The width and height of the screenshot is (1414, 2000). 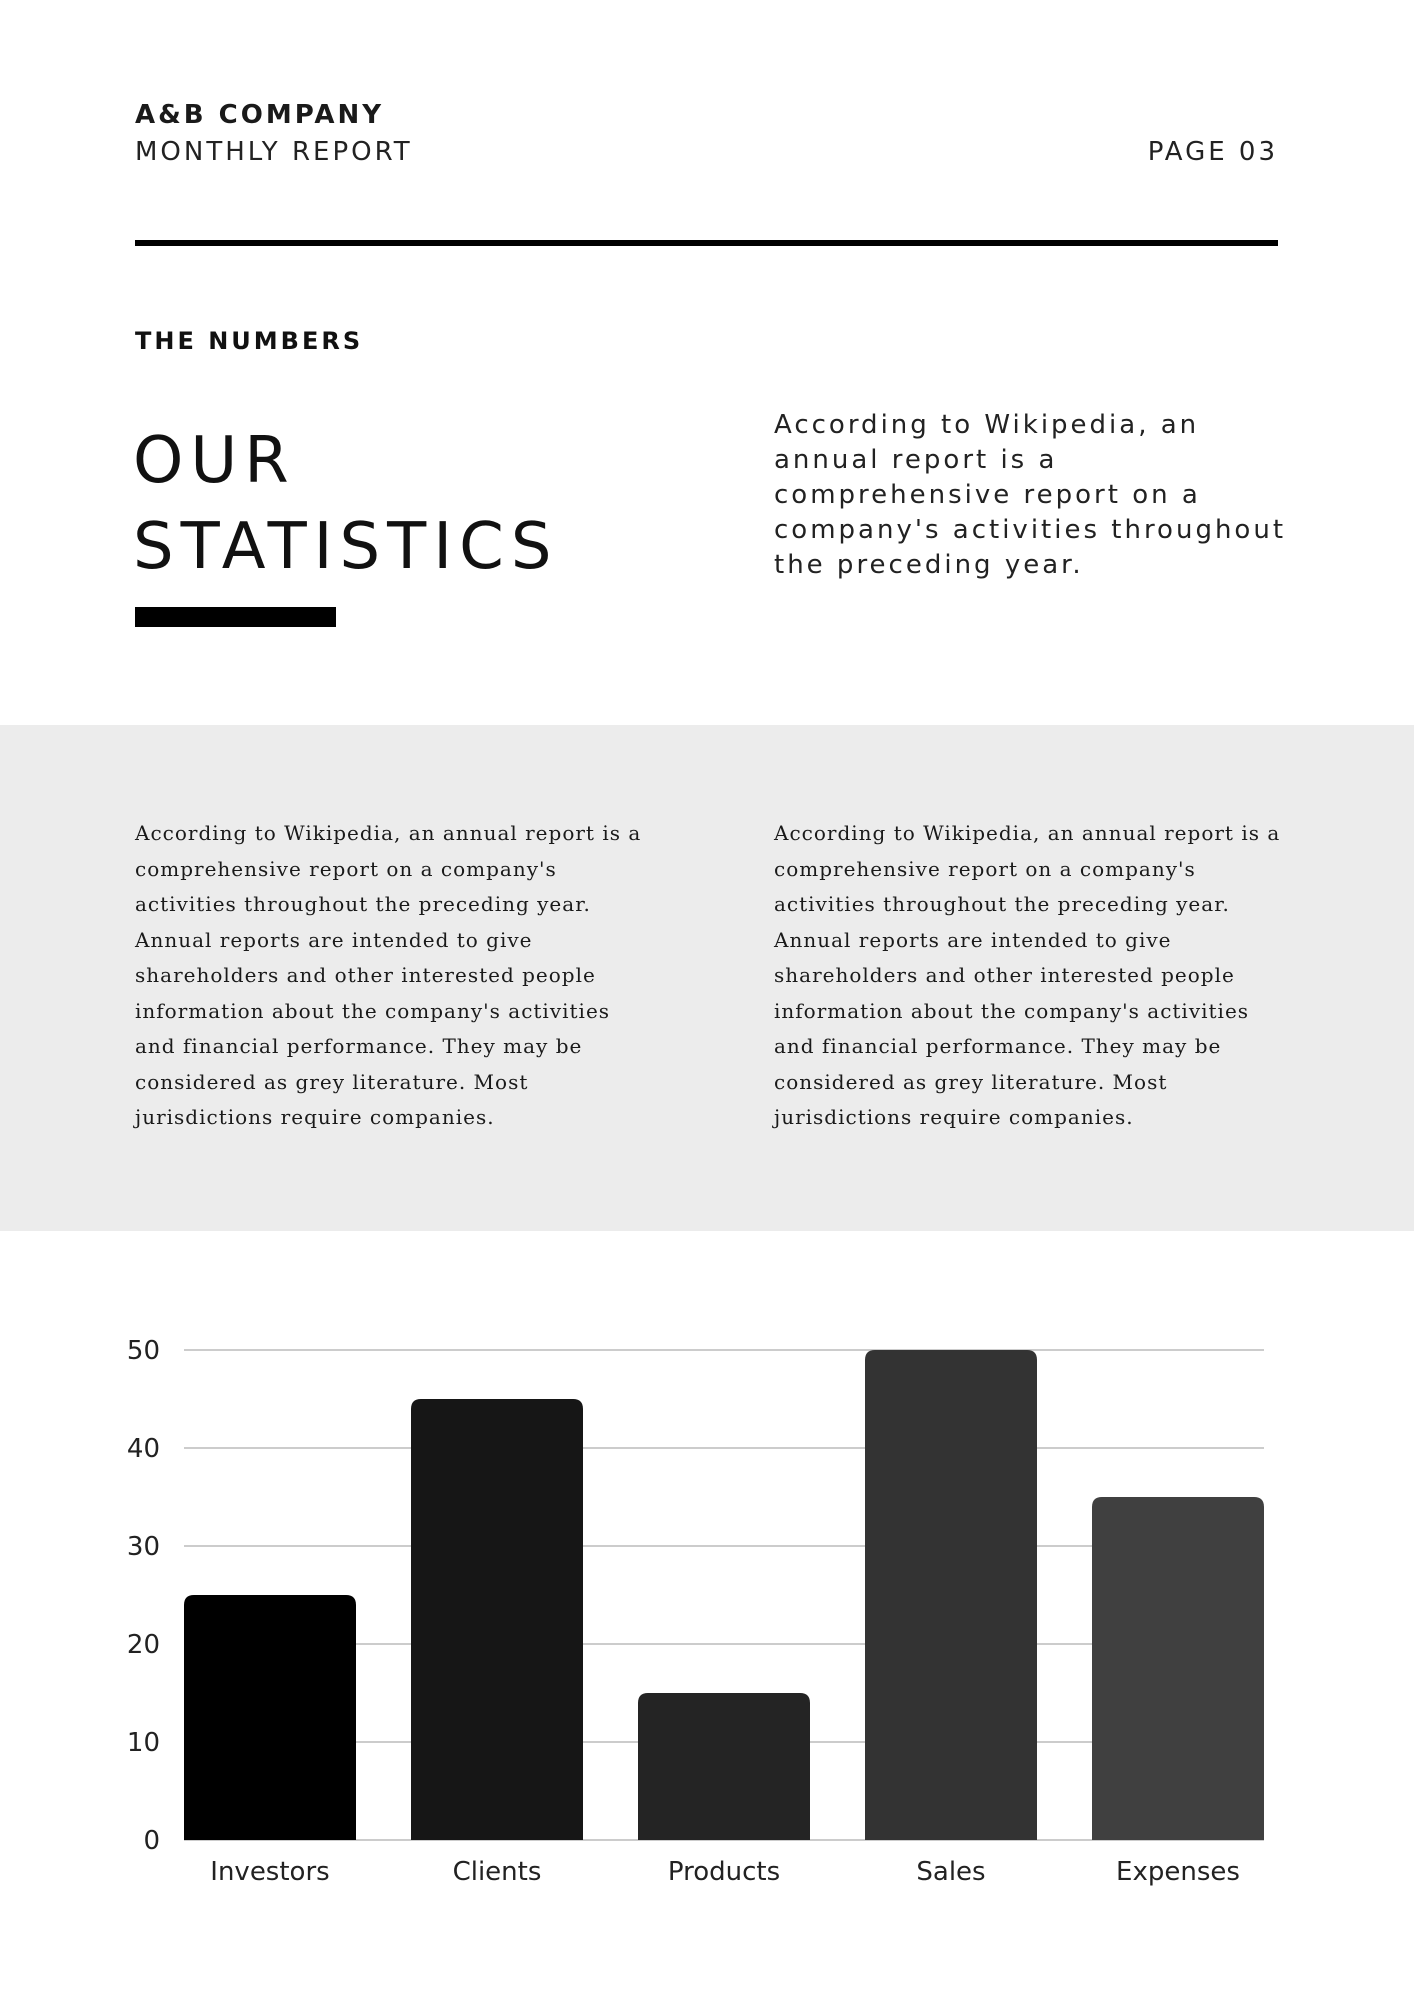 What do you see at coordinates (1212, 152) in the screenshot?
I see `page-number: PAGE 03` at bounding box center [1212, 152].